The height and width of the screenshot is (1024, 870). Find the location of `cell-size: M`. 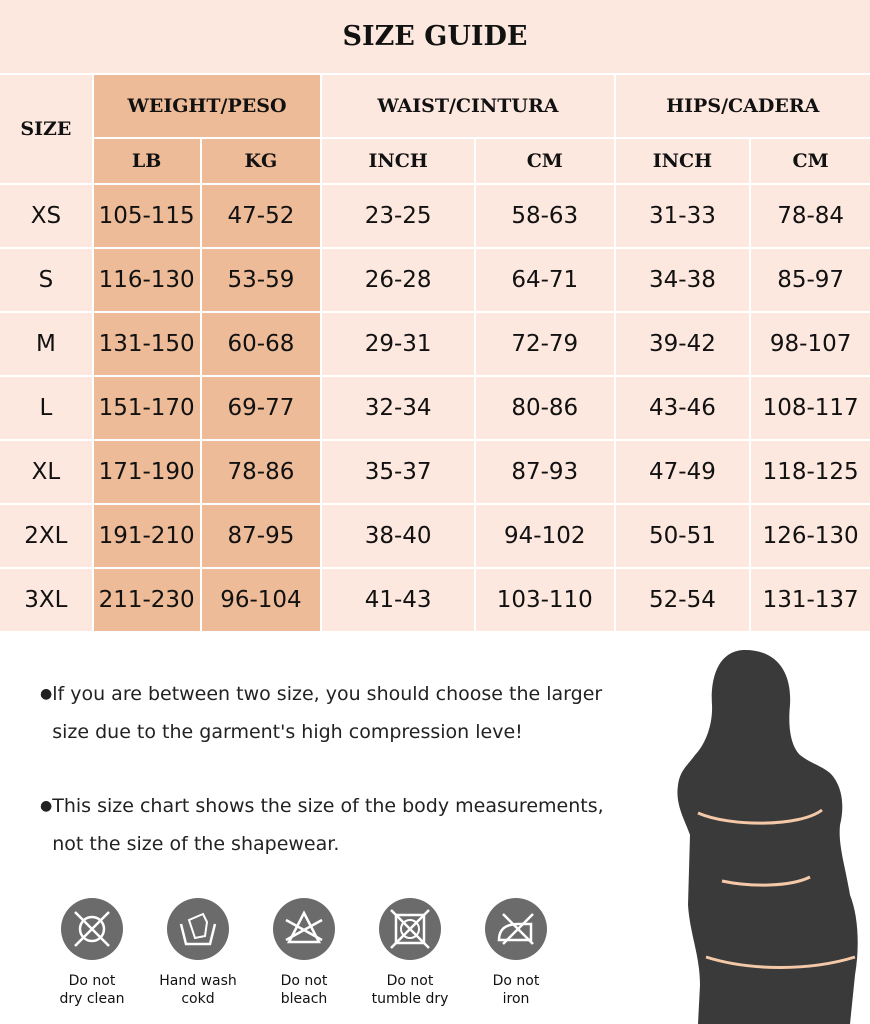

cell-size: M is located at coordinates (46, 344).